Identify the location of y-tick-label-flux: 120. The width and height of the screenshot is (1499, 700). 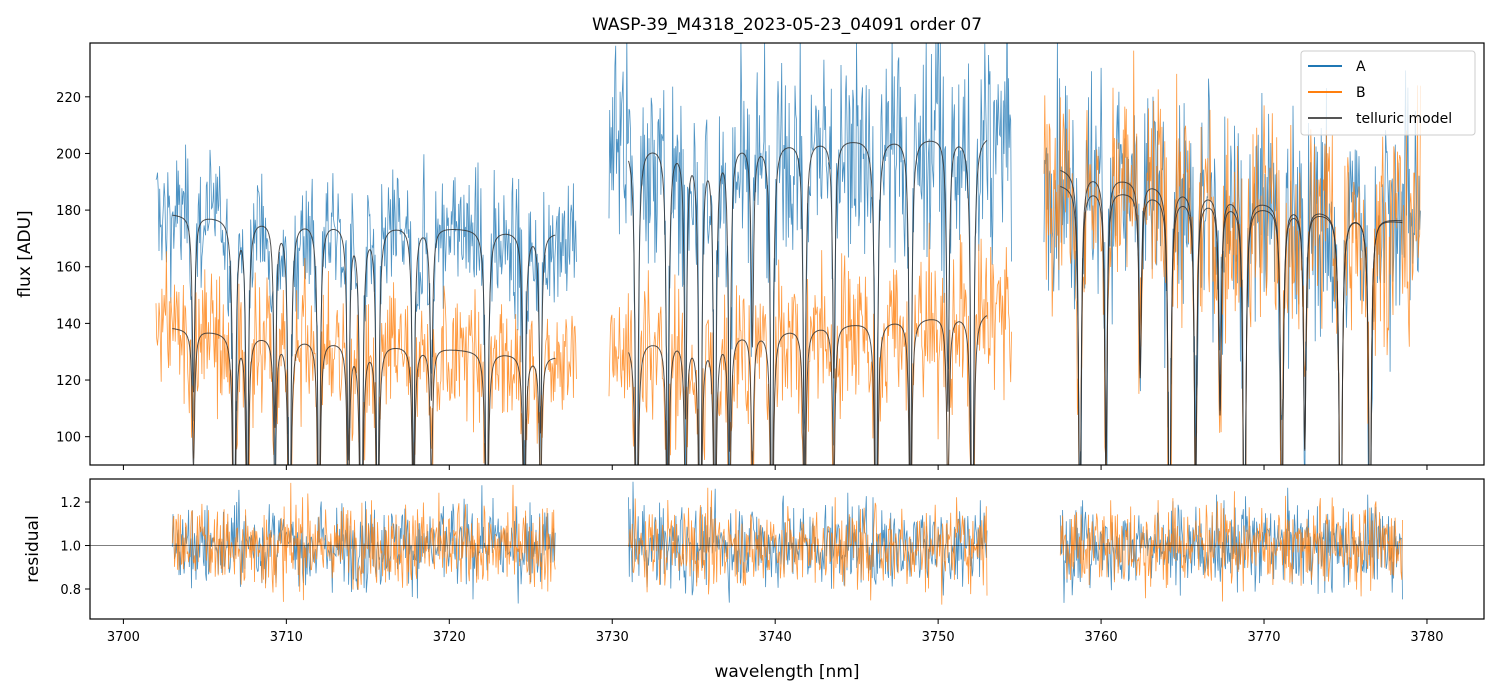
(68, 381).